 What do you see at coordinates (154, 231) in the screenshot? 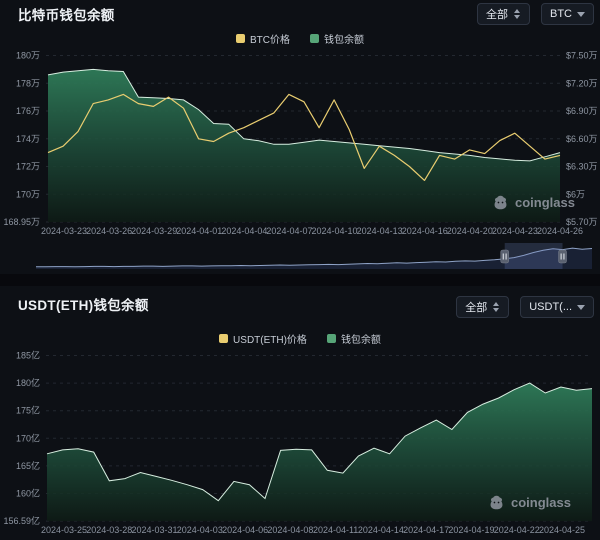
I see `x-axis-tick-label: 2024-03-29` at bounding box center [154, 231].